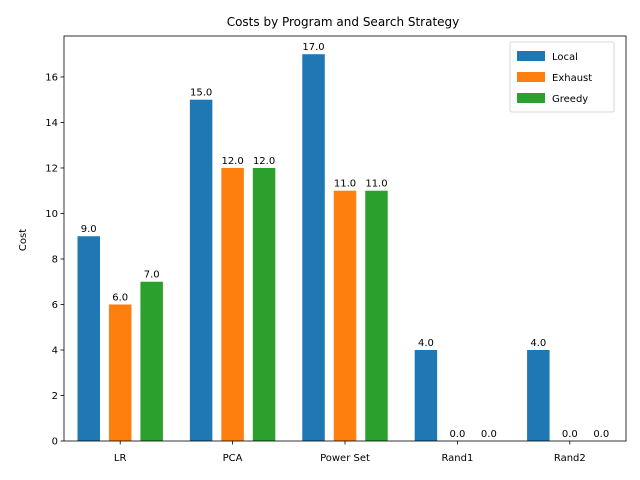  What do you see at coordinates (313, 47) in the screenshot?
I see `data-label: 17.0` at bounding box center [313, 47].